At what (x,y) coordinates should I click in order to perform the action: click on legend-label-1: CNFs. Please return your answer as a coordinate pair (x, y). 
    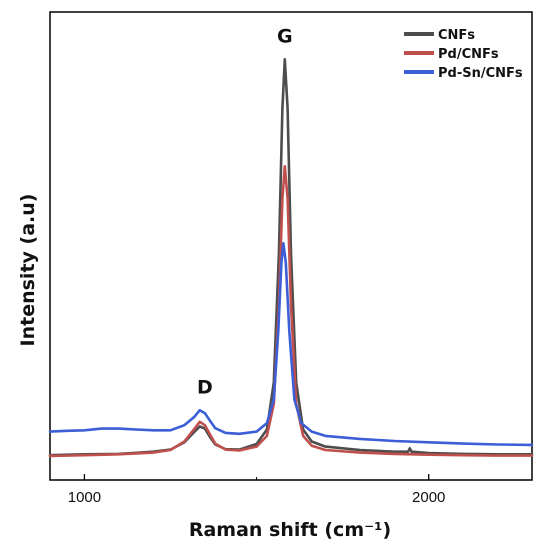
    Looking at the image, I should click on (456, 35).